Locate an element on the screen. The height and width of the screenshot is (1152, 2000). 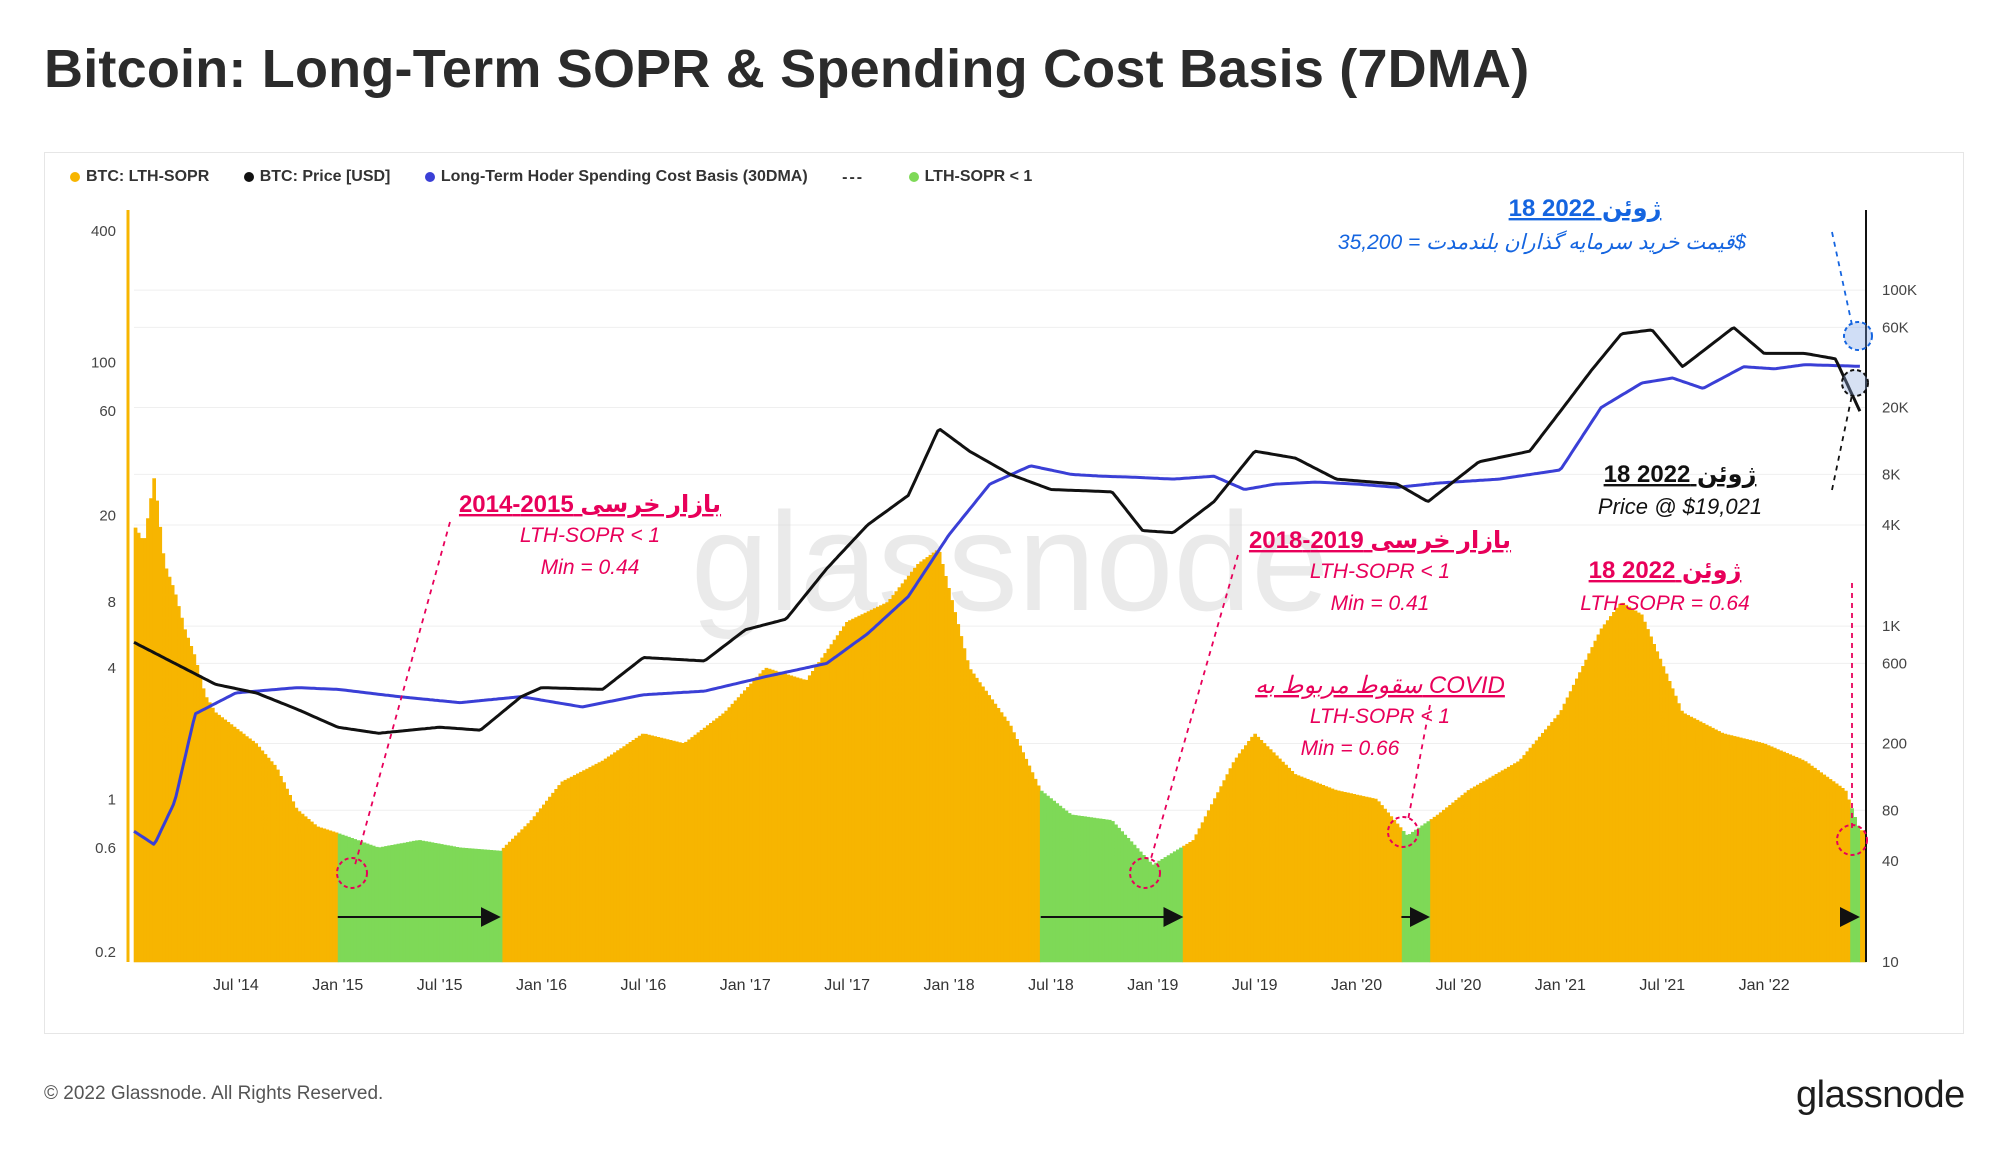
x-tick-label: Jul '20 is located at coordinates (1459, 985).